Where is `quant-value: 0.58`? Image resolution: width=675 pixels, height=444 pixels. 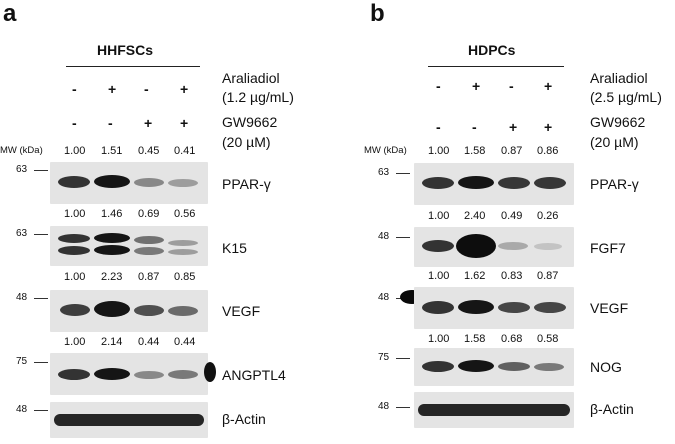 quant-value: 0.58 is located at coordinates (548, 339).